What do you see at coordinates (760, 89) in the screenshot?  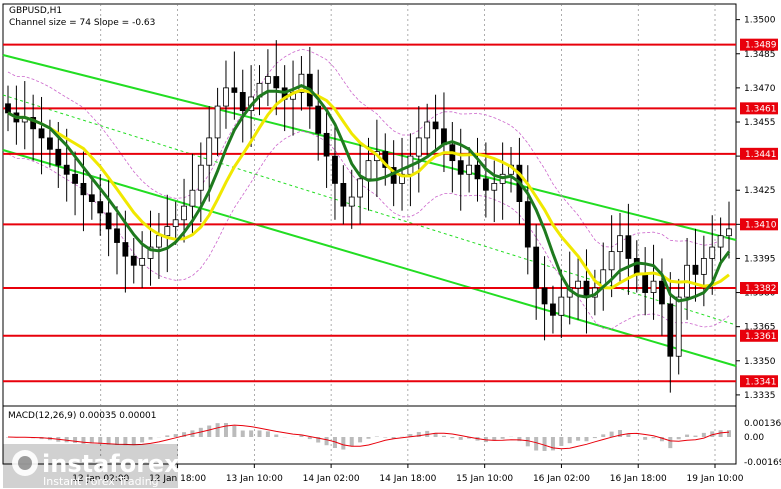 I see `price-tick-label: 1.3470` at bounding box center [760, 89].